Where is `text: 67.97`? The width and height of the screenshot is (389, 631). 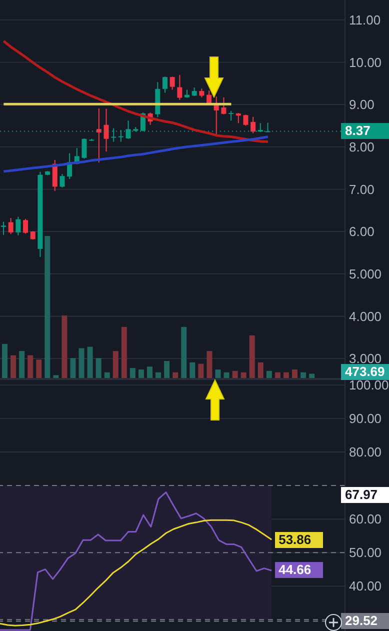
text: 67.97 is located at coordinates (365, 494).